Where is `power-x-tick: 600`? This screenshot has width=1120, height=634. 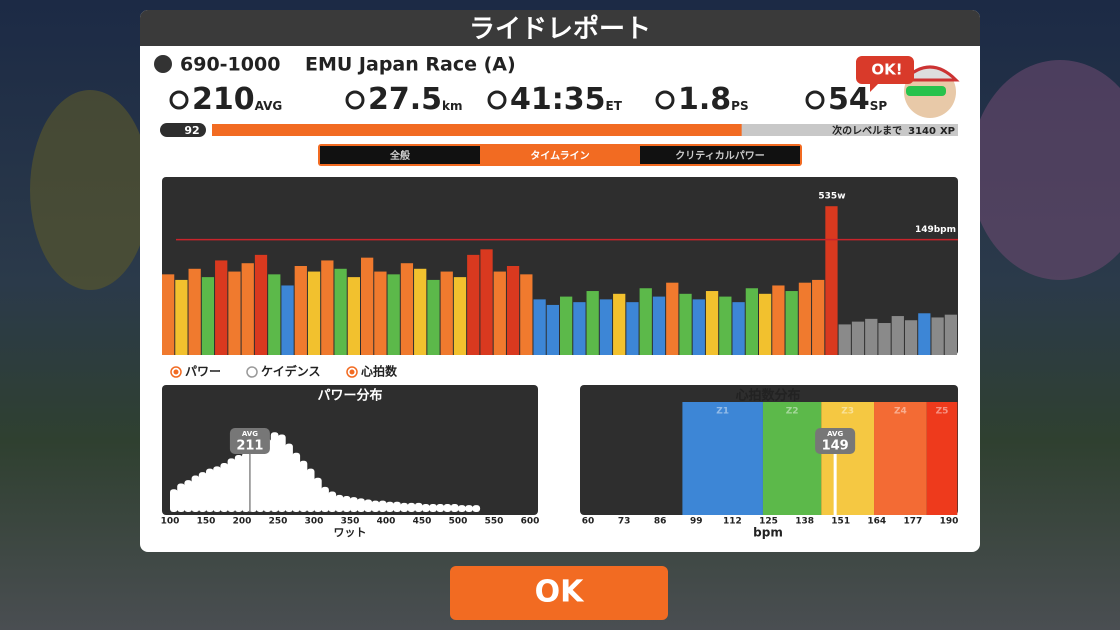
power-x-tick: 600 is located at coordinates (530, 522).